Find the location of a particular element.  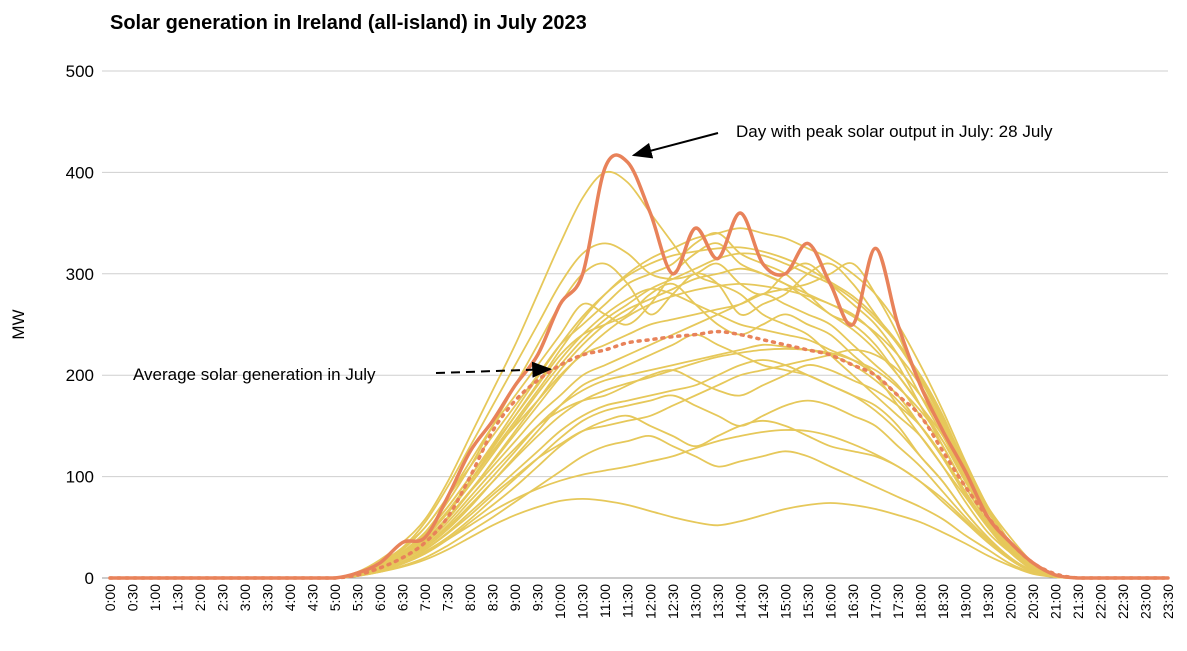

y-tick-label: 300 is located at coordinates (80, 274).